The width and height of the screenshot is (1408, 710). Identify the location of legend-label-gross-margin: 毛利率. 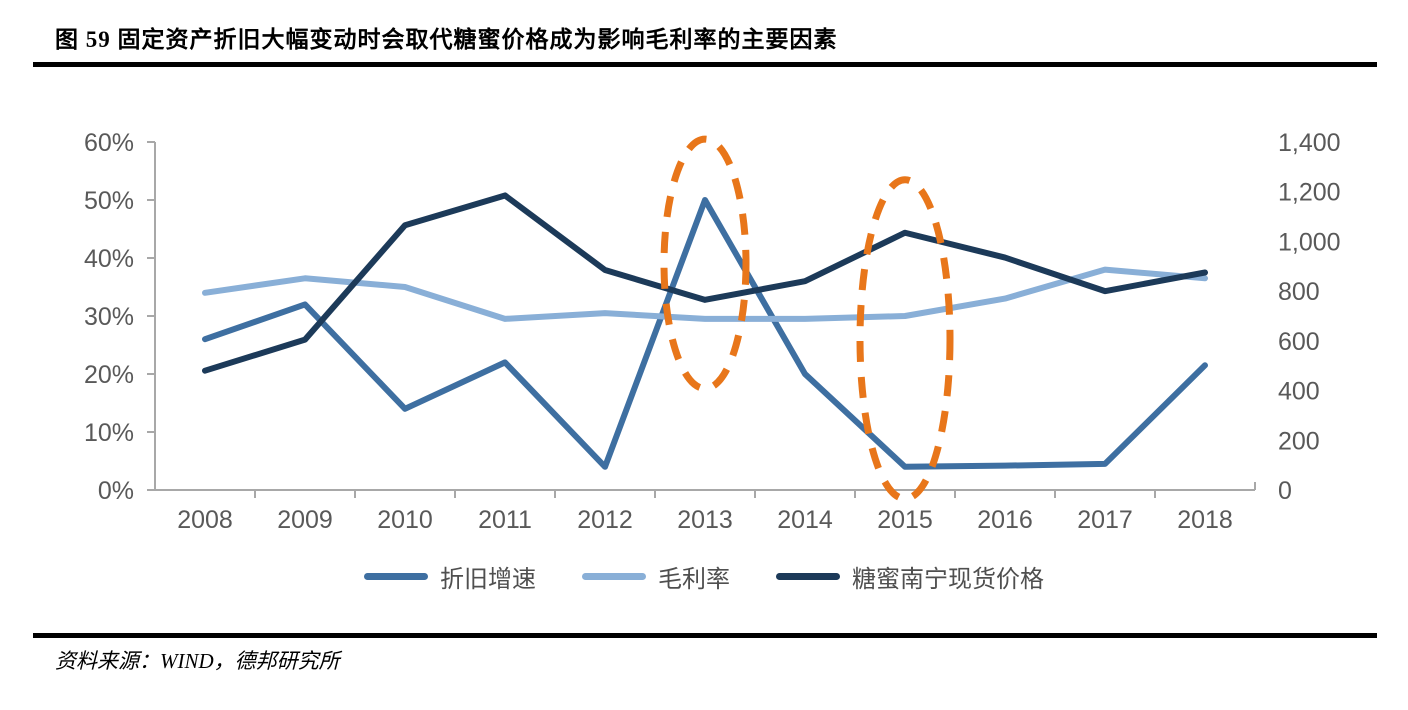
(694, 579).